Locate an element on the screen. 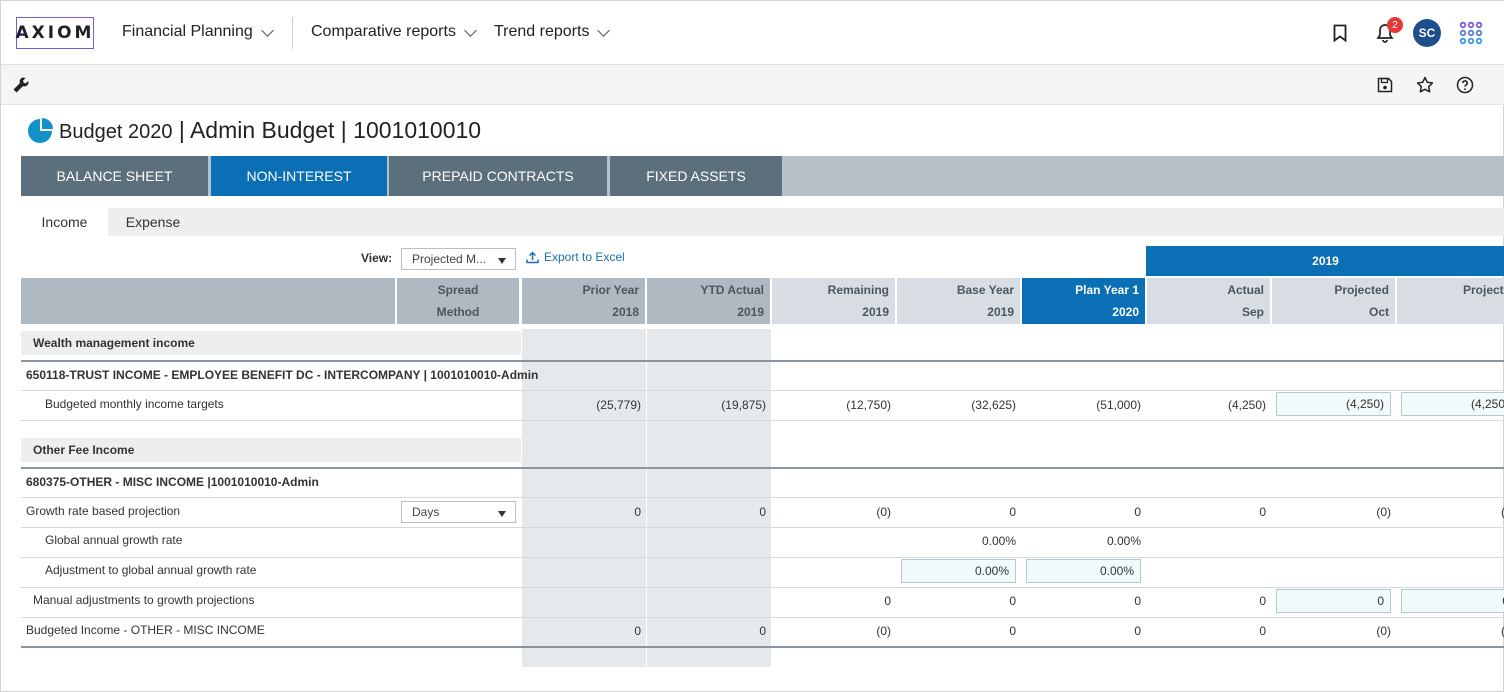  pie-chart-icon is located at coordinates (40, 131).